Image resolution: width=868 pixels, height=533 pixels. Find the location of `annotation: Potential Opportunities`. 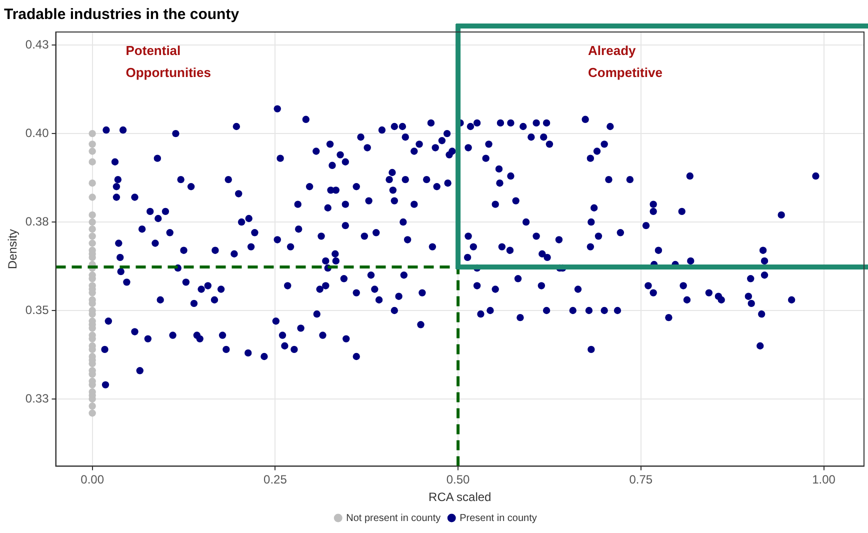

annotation: Potential Opportunities is located at coordinates (169, 62).